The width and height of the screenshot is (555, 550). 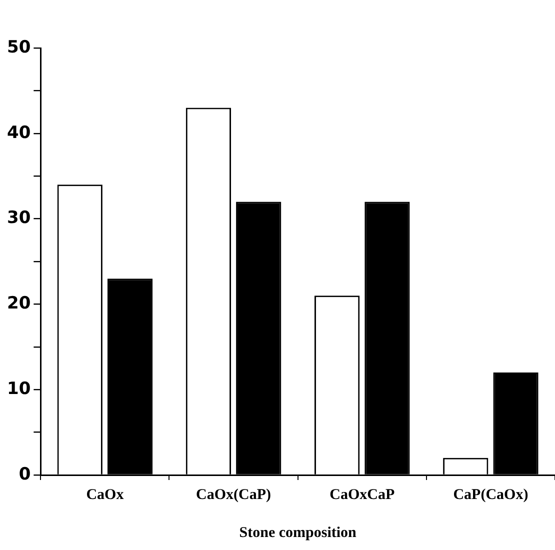 I want to click on x-tick-label: CaOxCaP, so click(x=362, y=494).